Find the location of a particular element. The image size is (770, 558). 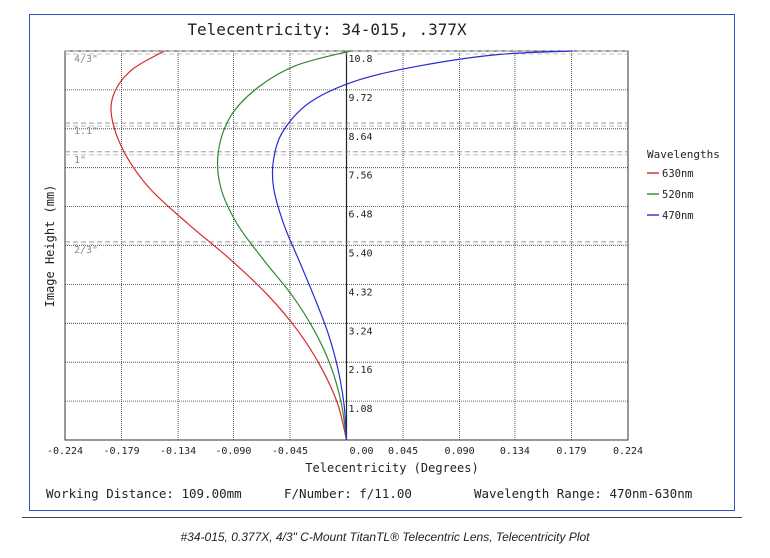

y-tick-label: 3.24 is located at coordinates (361, 331).